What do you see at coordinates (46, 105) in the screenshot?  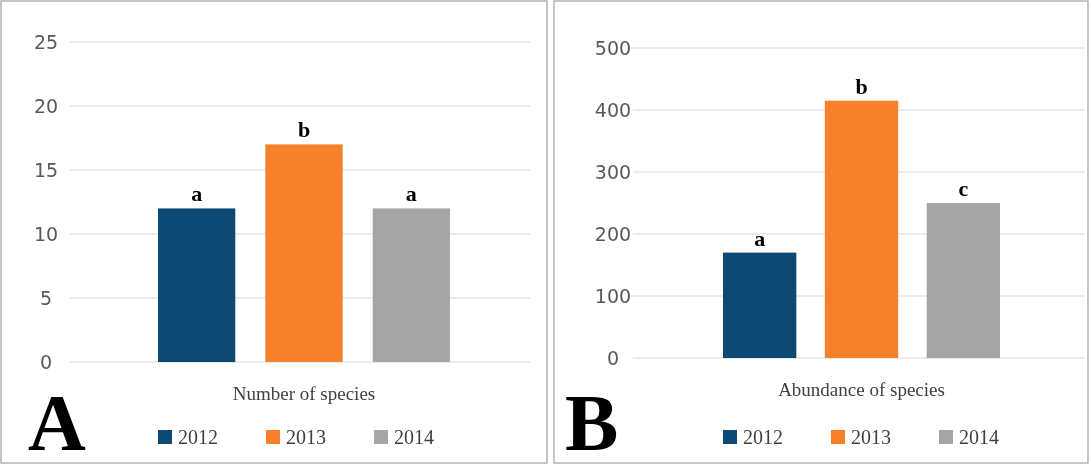 I see `y-tick-label: 20` at bounding box center [46, 105].